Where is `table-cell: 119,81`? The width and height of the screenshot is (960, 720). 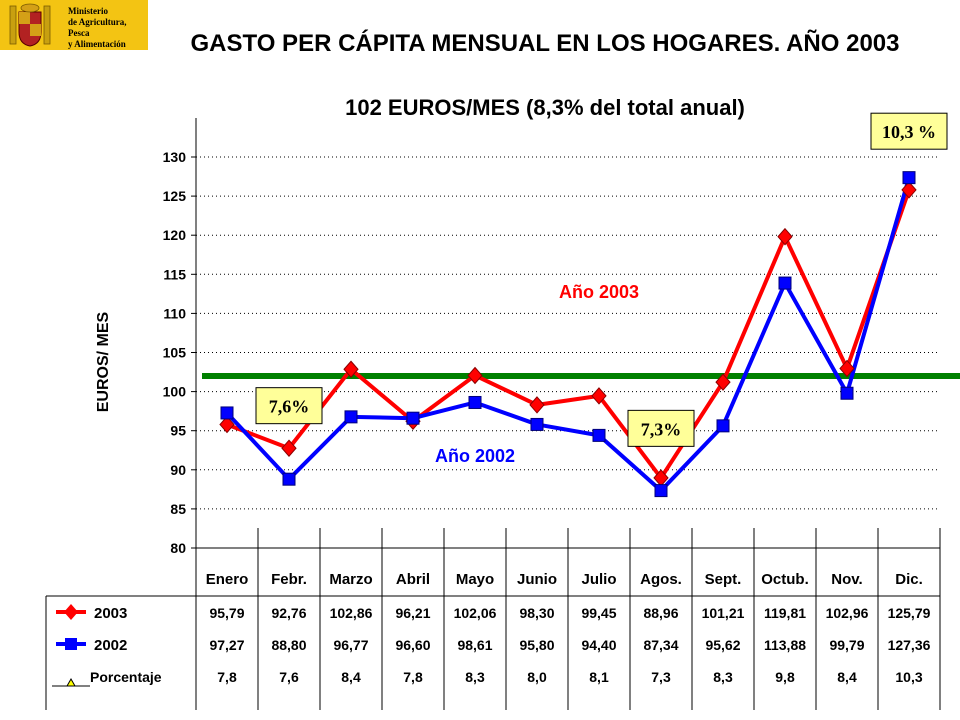
table-cell: 119,81 is located at coordinates (785, 613).